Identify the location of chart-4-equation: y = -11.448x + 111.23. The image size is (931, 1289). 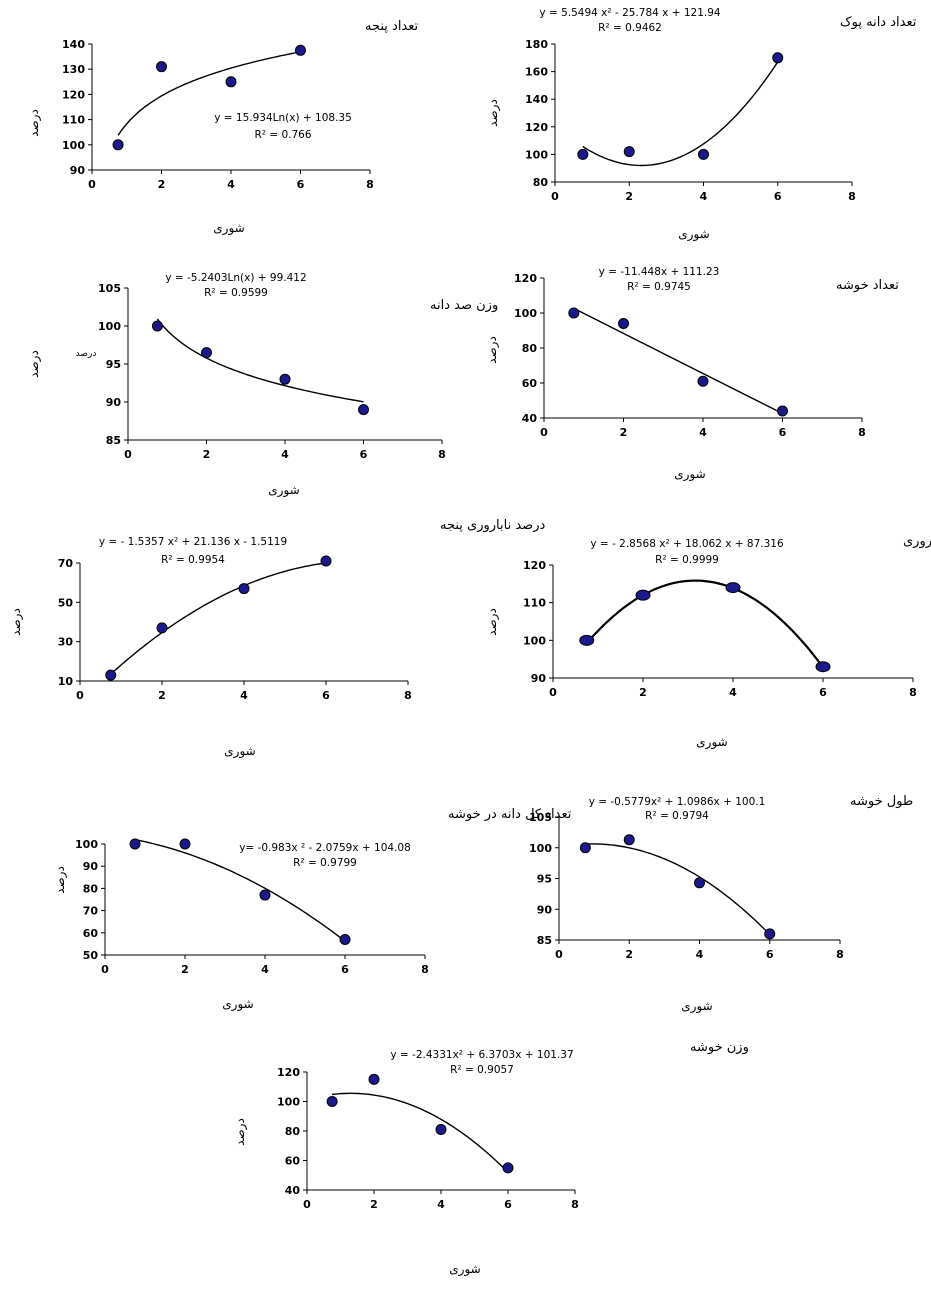
(659, 272).